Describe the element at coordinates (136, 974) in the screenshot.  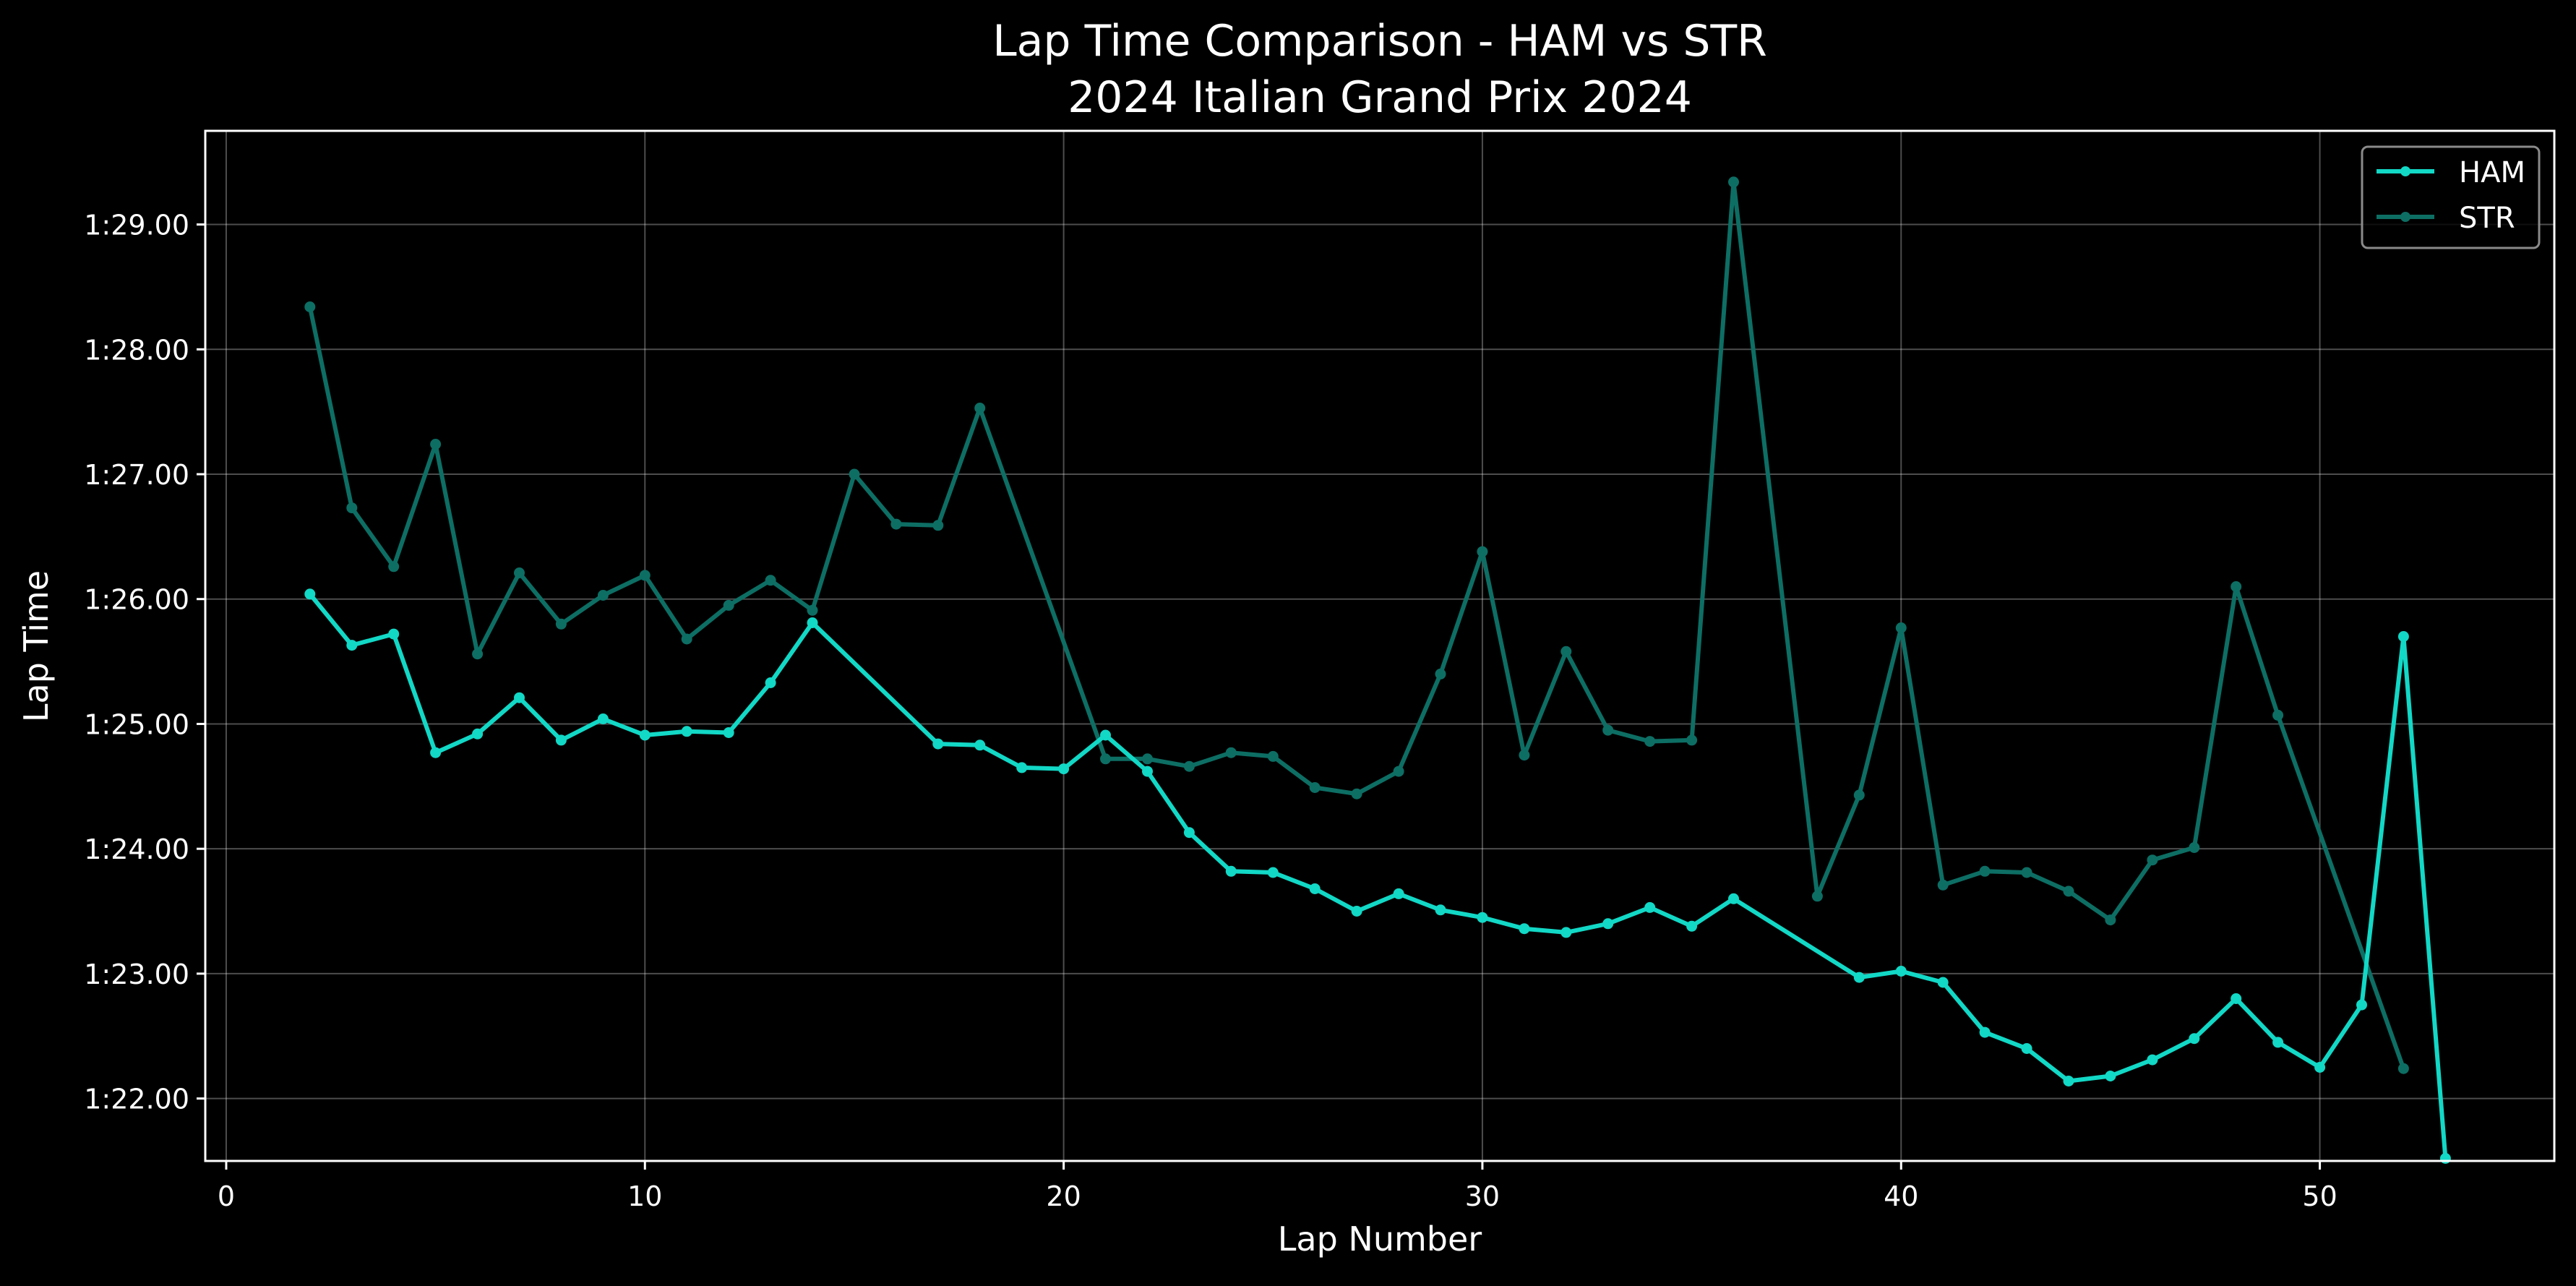
I see `y-tick-label: 1:23.00` at that location.